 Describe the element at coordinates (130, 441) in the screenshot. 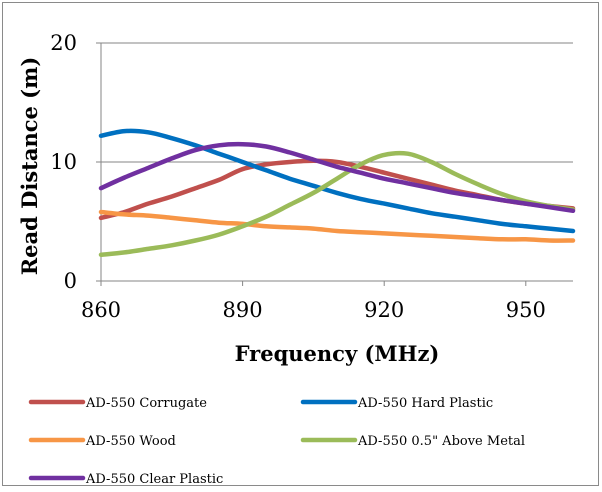

I see `legend-label-2: AD-550 Wood` at that location.